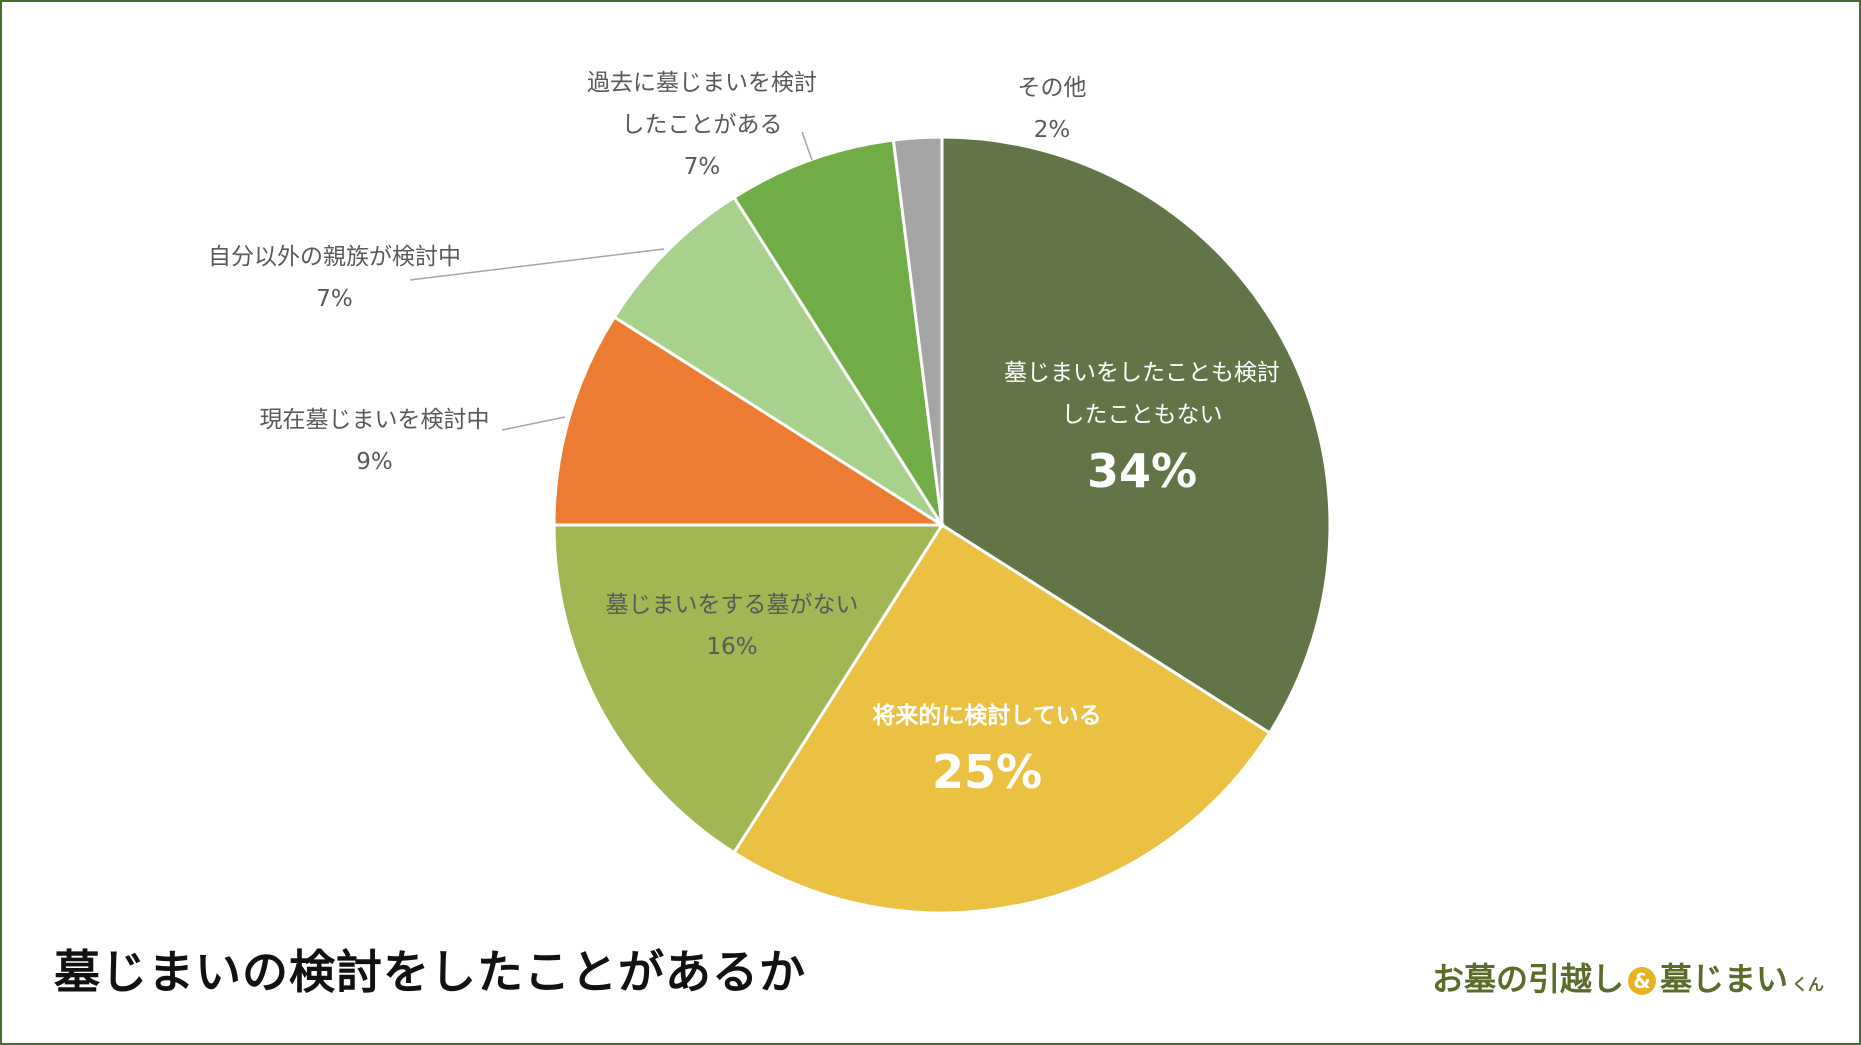  Describe the element at coordinates (1142, 429) in the screenshot. I see `slice-label-0: 墓じまいをしたことも検討 したこともない 34%` at that location.